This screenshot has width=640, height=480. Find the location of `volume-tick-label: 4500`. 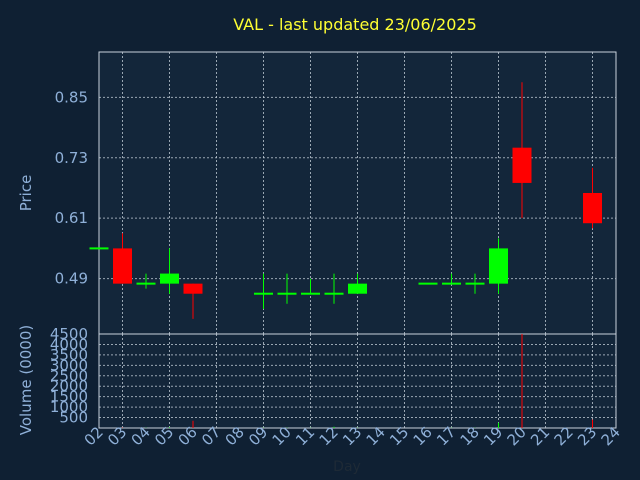

volume-tick-label: 4500 is located at coordinates (69, 334).